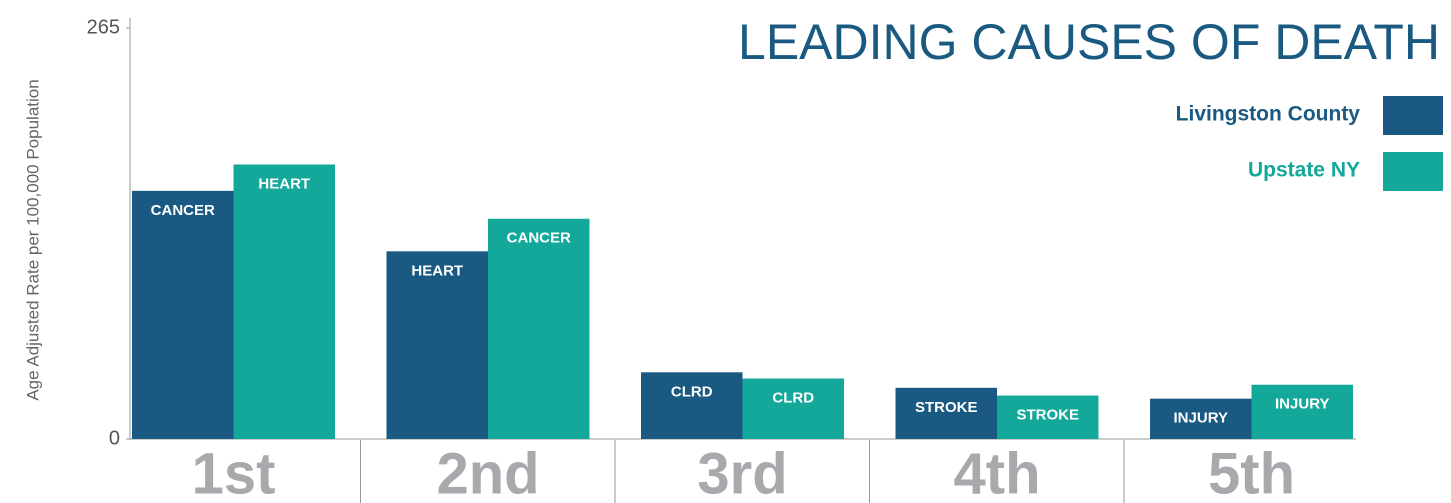 The width and height of the screenshot is (1451, 503). I want to click on legend-label: Livingston County, so click(1268, 114).